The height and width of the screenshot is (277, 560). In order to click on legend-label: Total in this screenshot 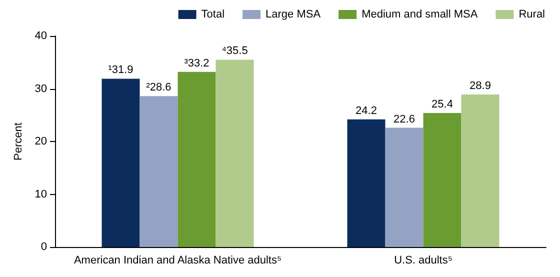, I will do `click(213, 14)`.